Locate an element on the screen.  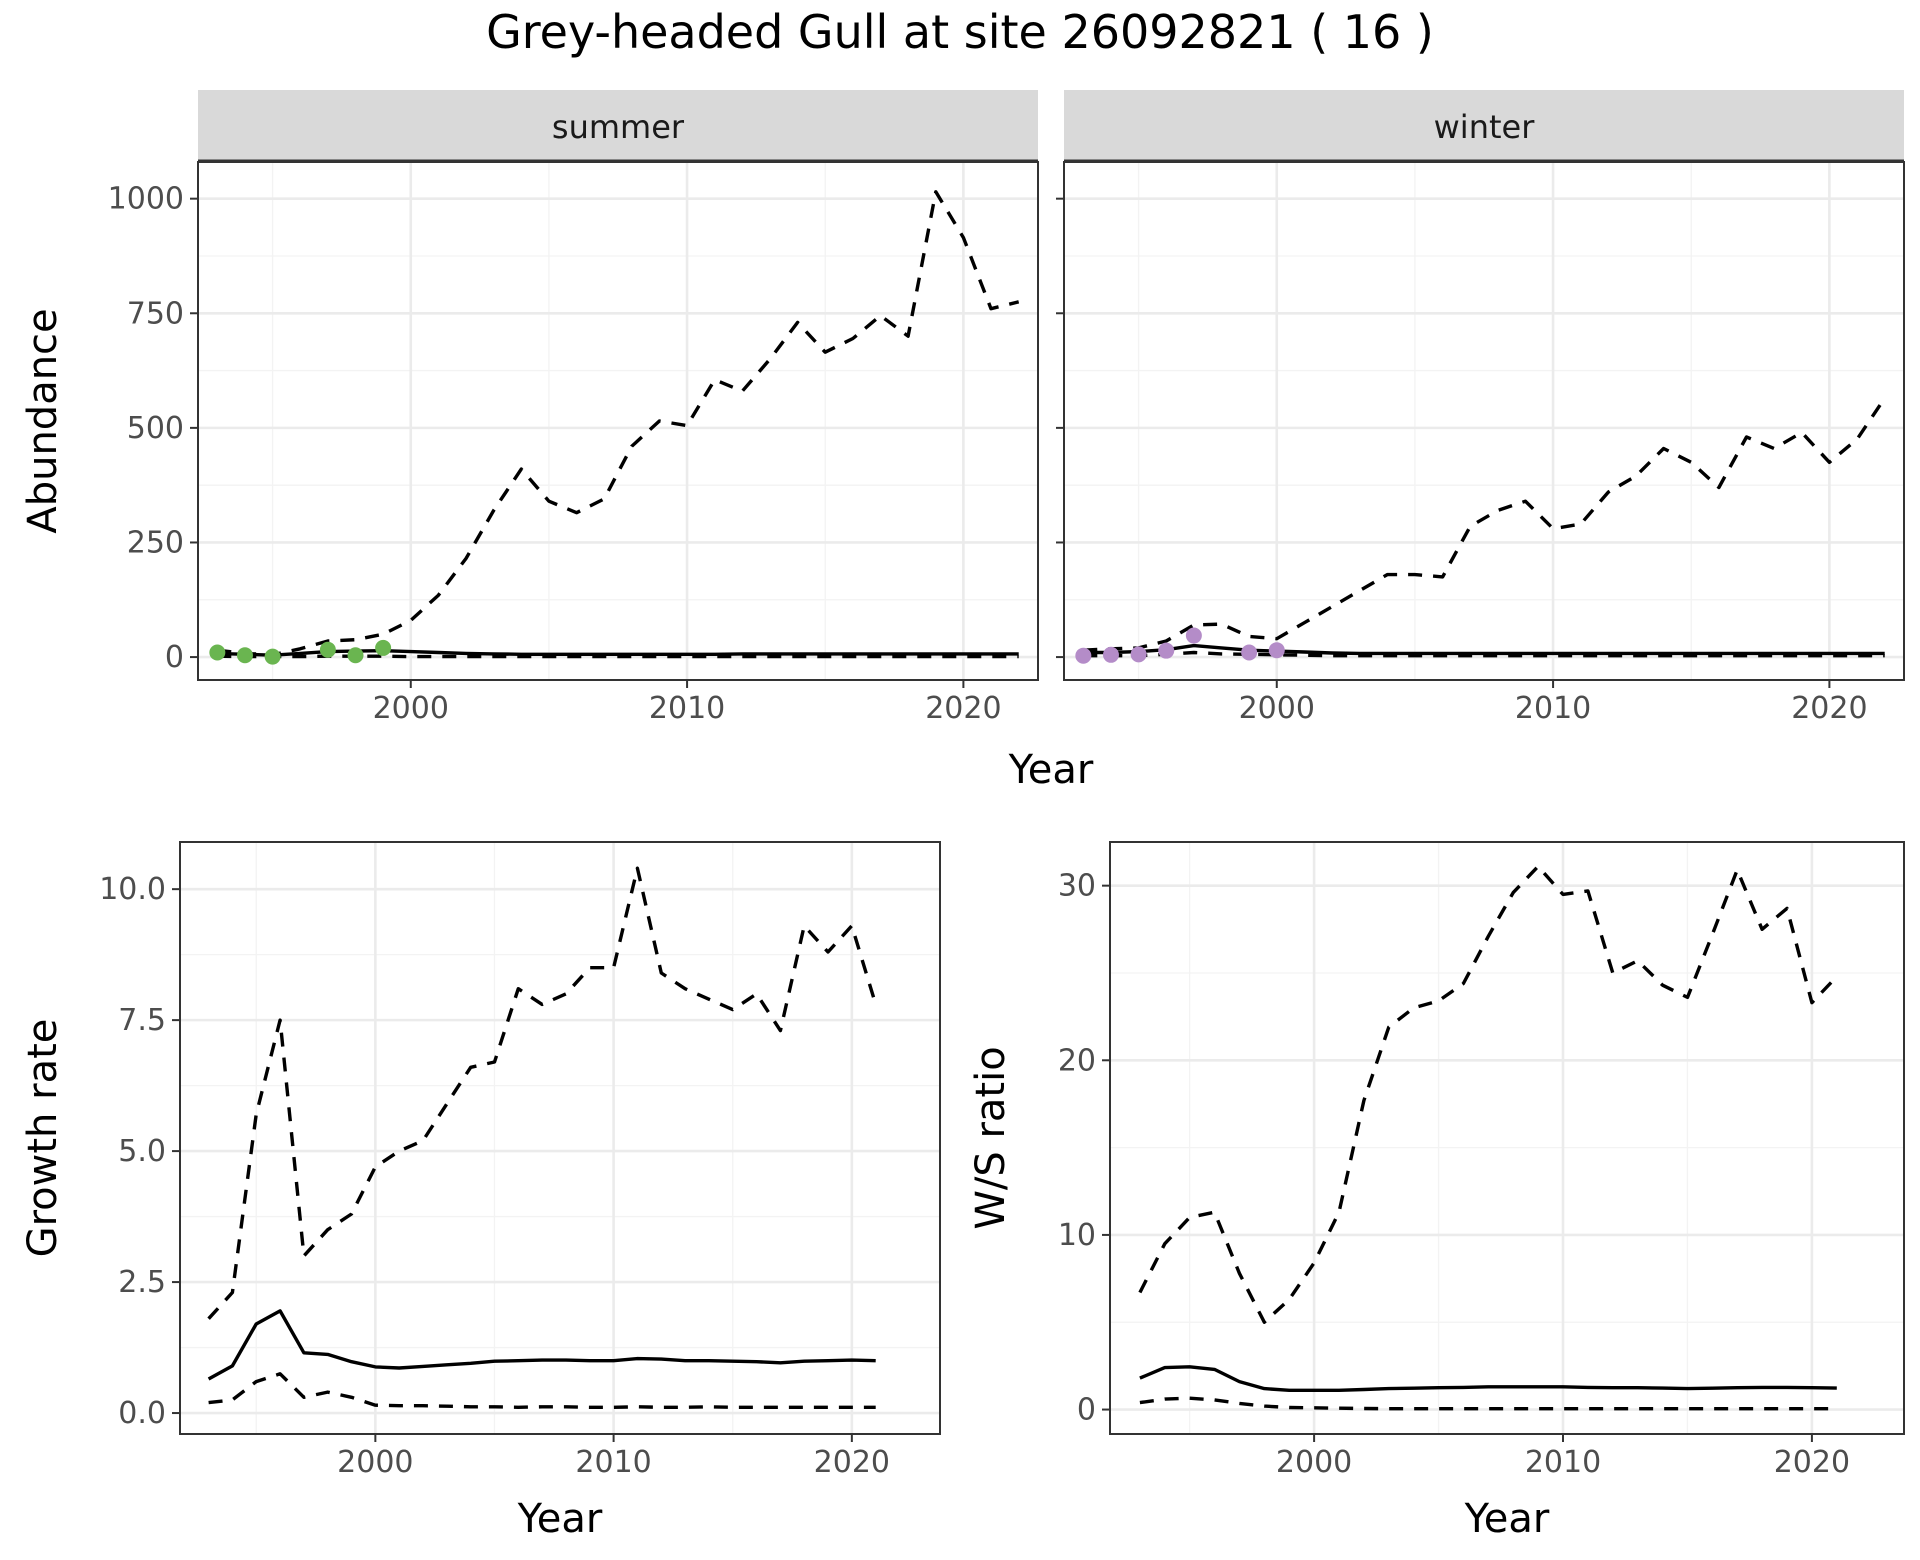
y-tick-label: 0.0 is located at coordinates (142, 1413).